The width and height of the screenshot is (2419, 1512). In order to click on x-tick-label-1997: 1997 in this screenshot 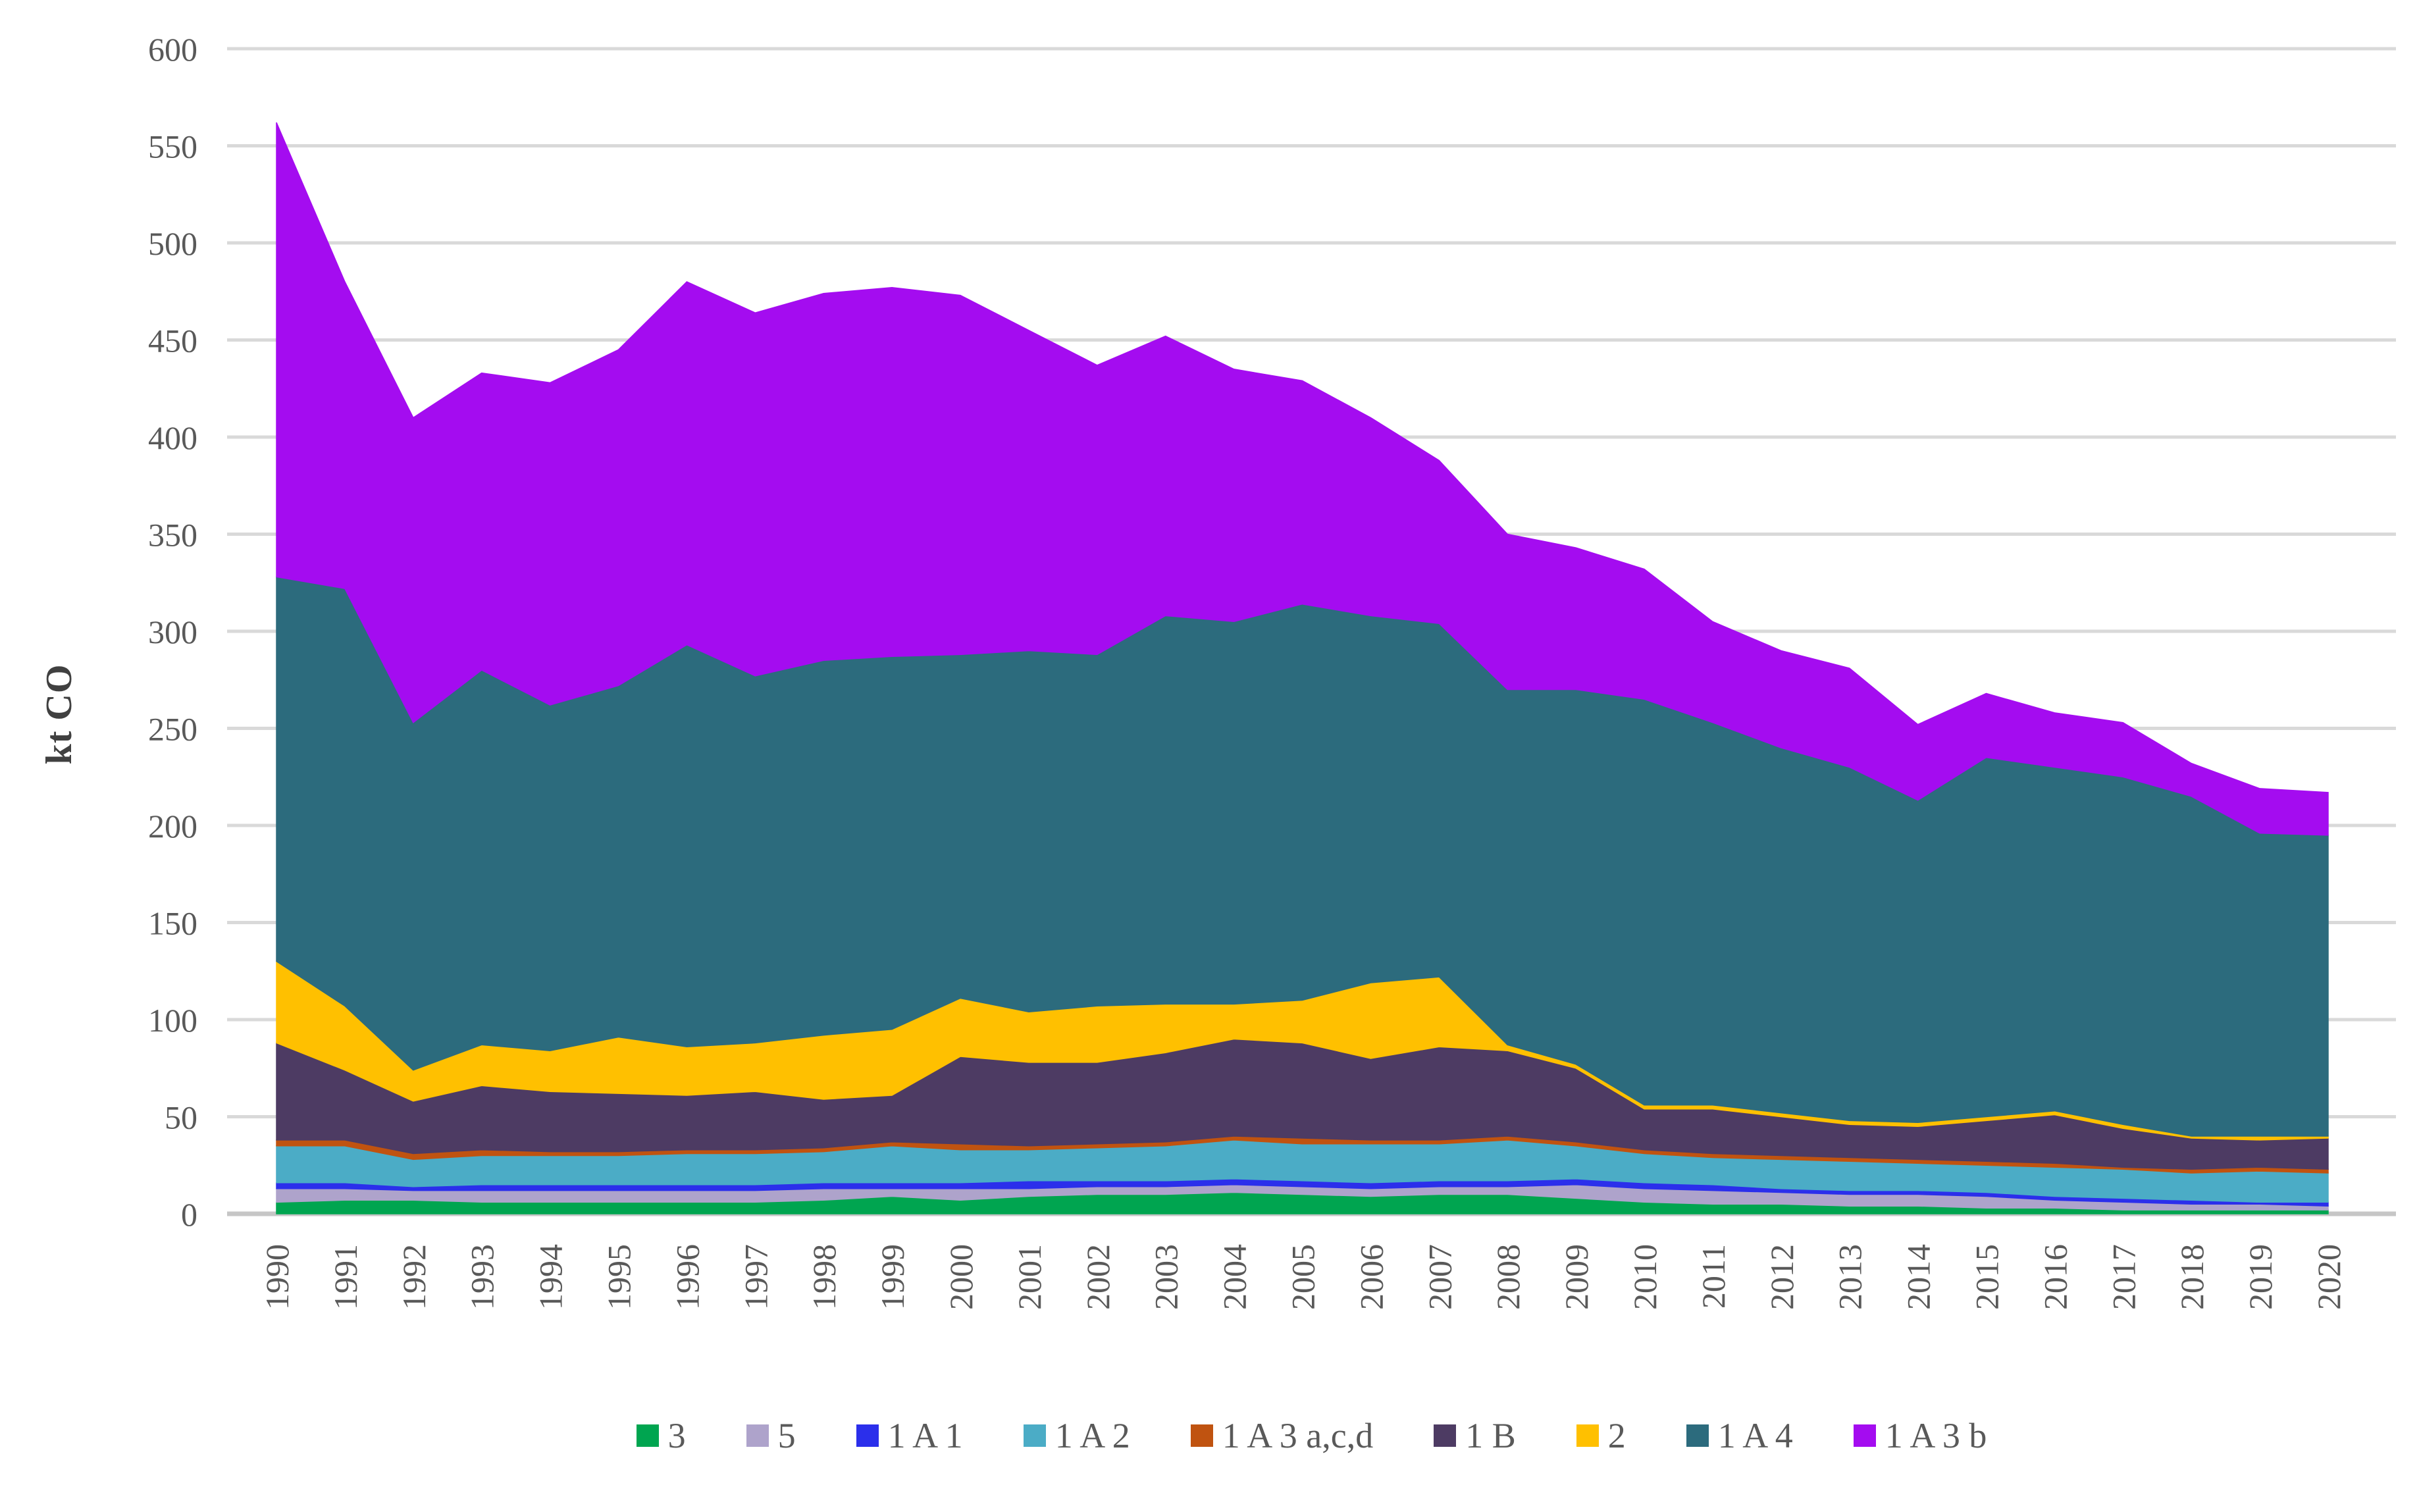, I will do `click(756, 1277)`.